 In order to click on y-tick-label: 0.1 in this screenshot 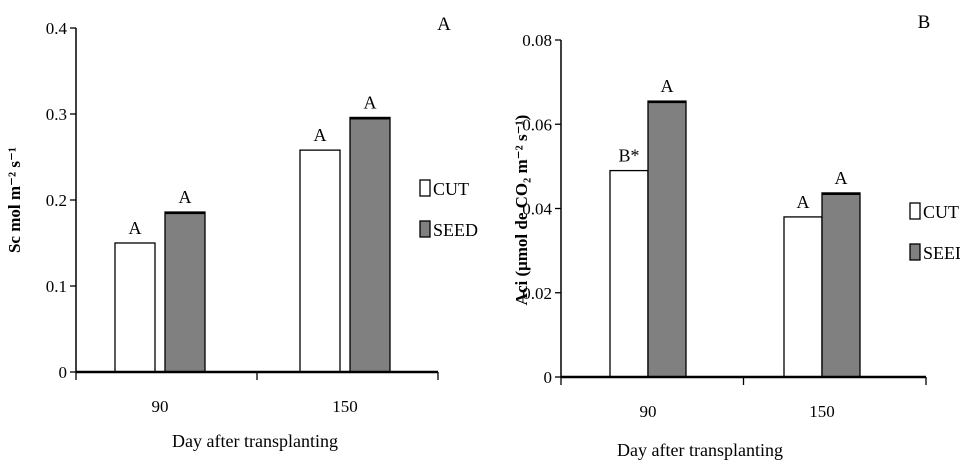, I will do `click(56, 286)`.